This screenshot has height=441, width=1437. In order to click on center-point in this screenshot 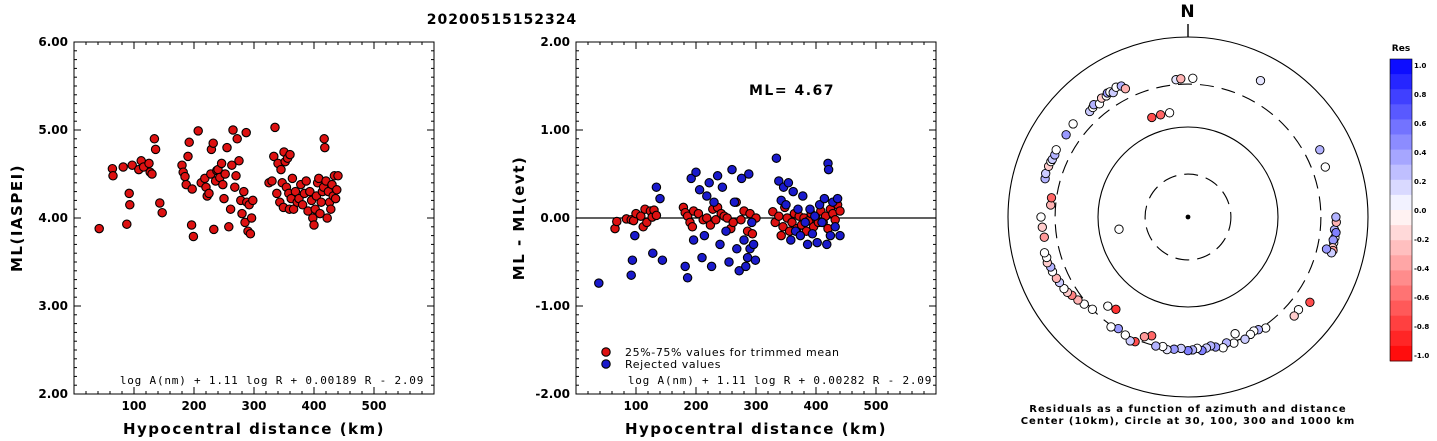, I will do `click(1188, 217)`.